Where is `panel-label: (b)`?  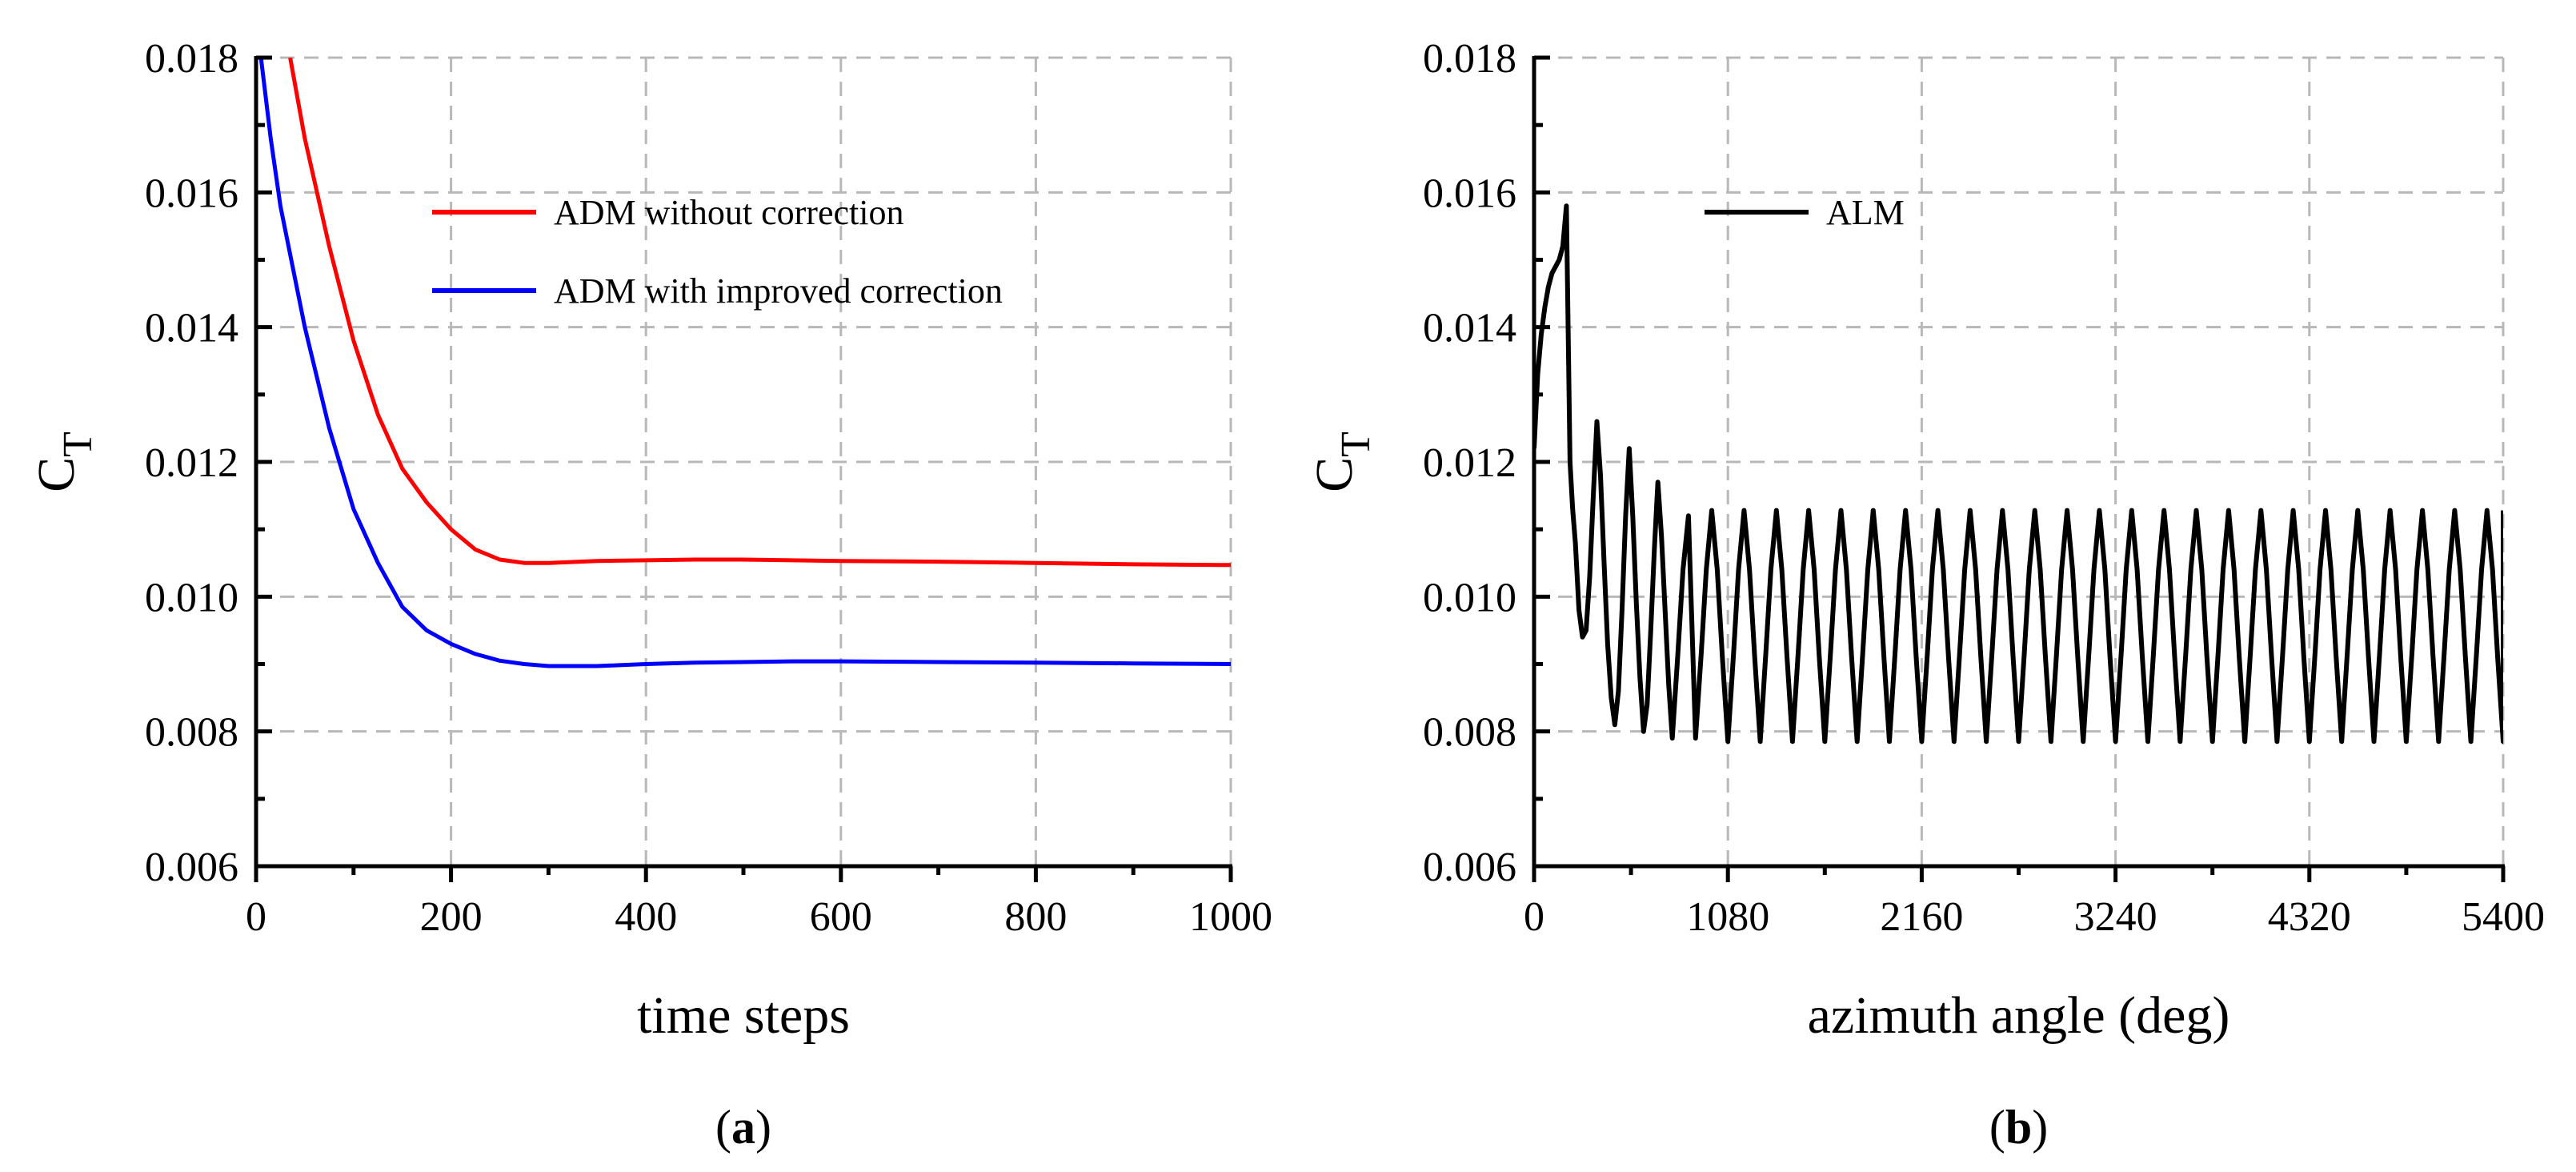 panel-label: (b) is located at coordinates (2018, 1127).